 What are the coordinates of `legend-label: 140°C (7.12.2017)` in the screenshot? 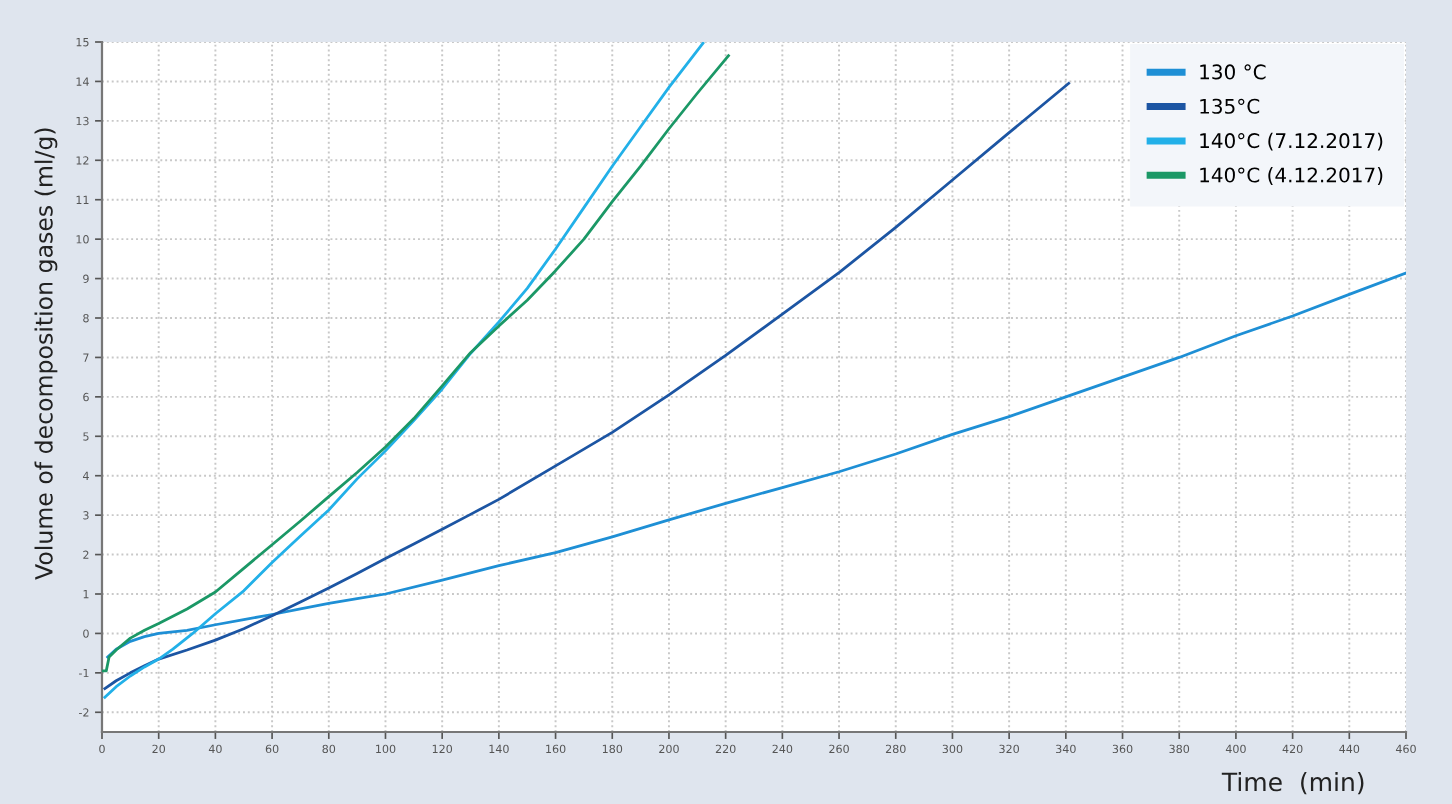 It's located at (1291, 141).